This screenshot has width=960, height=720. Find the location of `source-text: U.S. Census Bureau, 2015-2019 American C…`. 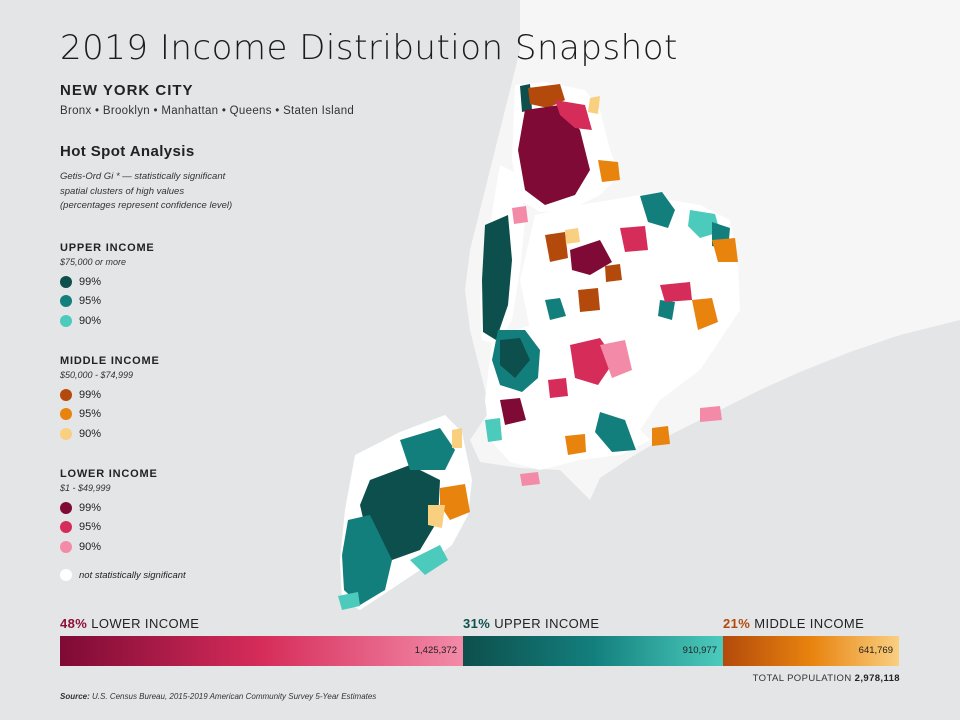

source-text: U.S. Census Bureau, 2015-2019 American C… is located at coordinates (234, 696).